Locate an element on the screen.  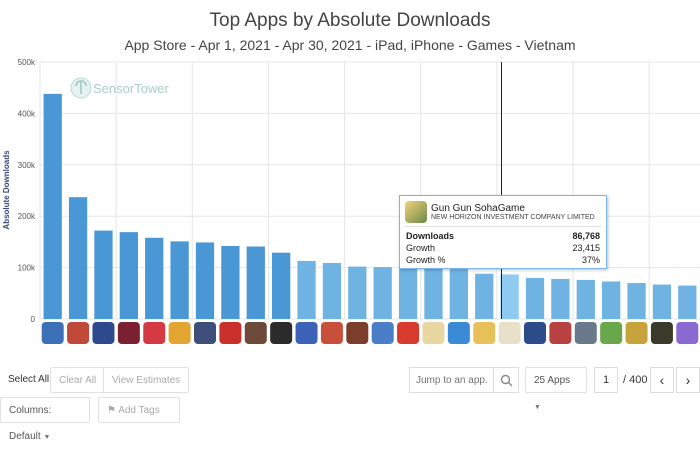
search-icon is located at coordinates (506, 380).